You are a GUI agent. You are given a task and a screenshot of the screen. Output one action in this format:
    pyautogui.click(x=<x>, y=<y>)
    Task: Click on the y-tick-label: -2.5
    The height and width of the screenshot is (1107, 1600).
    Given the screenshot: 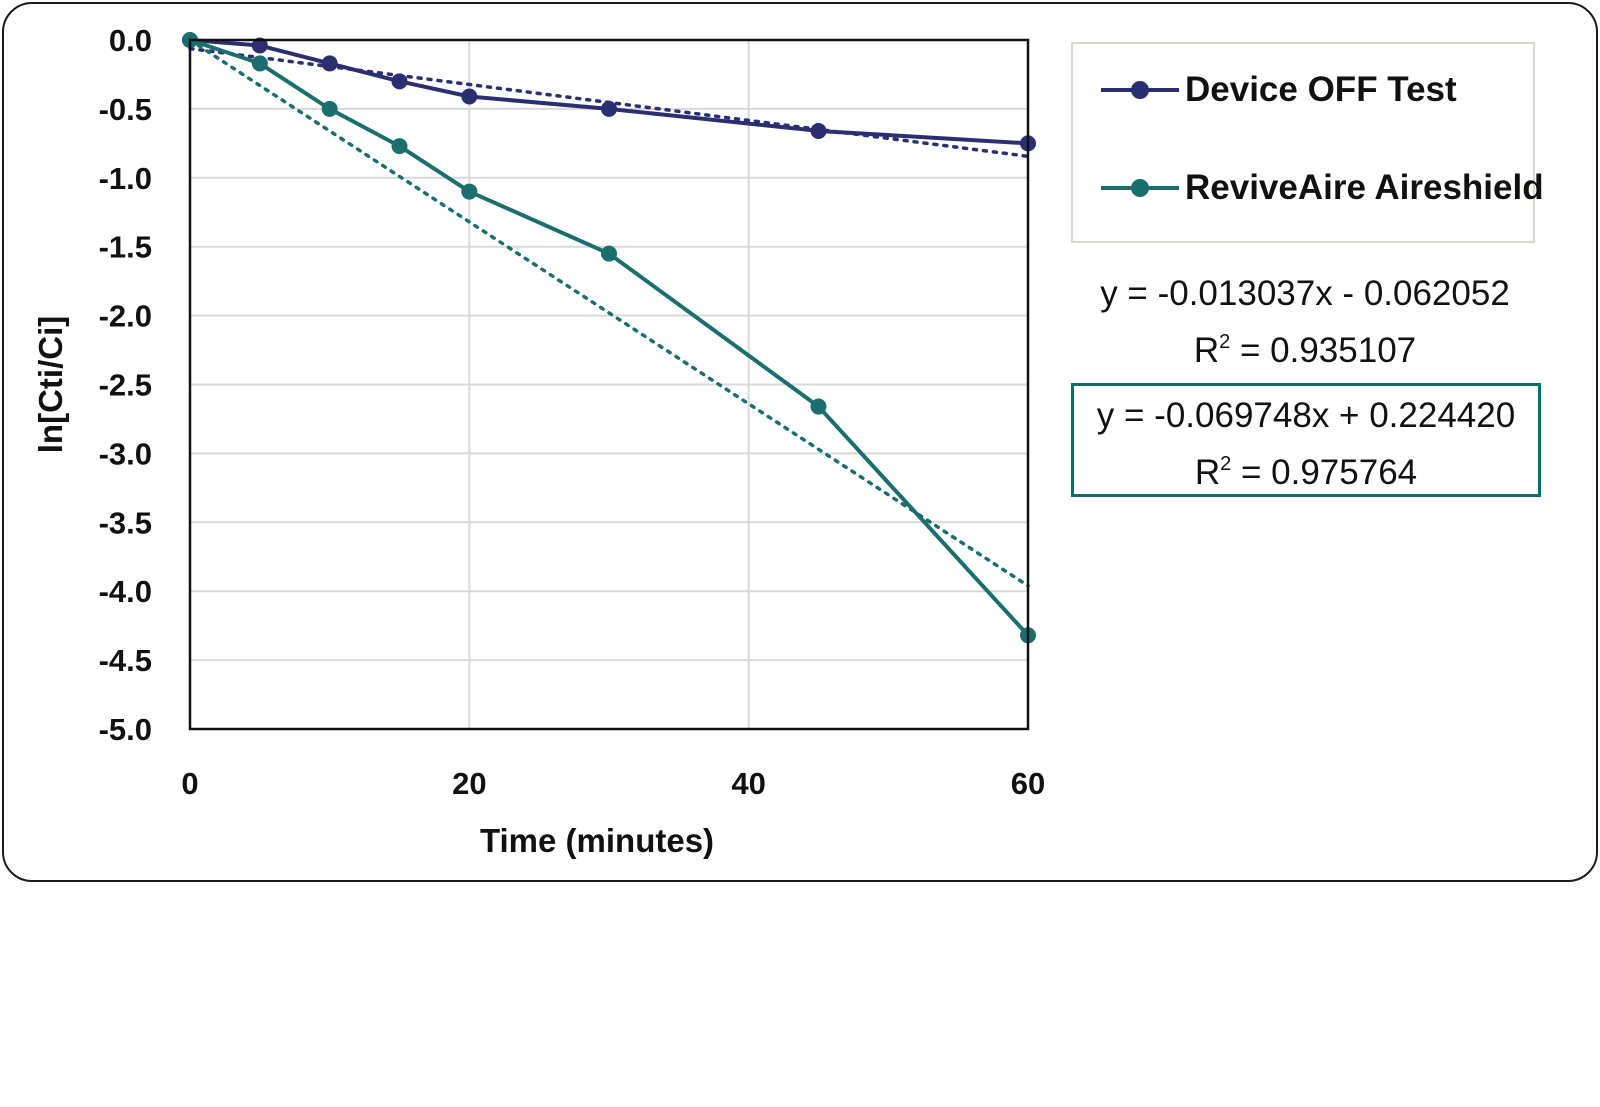 What is the action you would take?
    pyautogui.click(x=125, y=385)
    